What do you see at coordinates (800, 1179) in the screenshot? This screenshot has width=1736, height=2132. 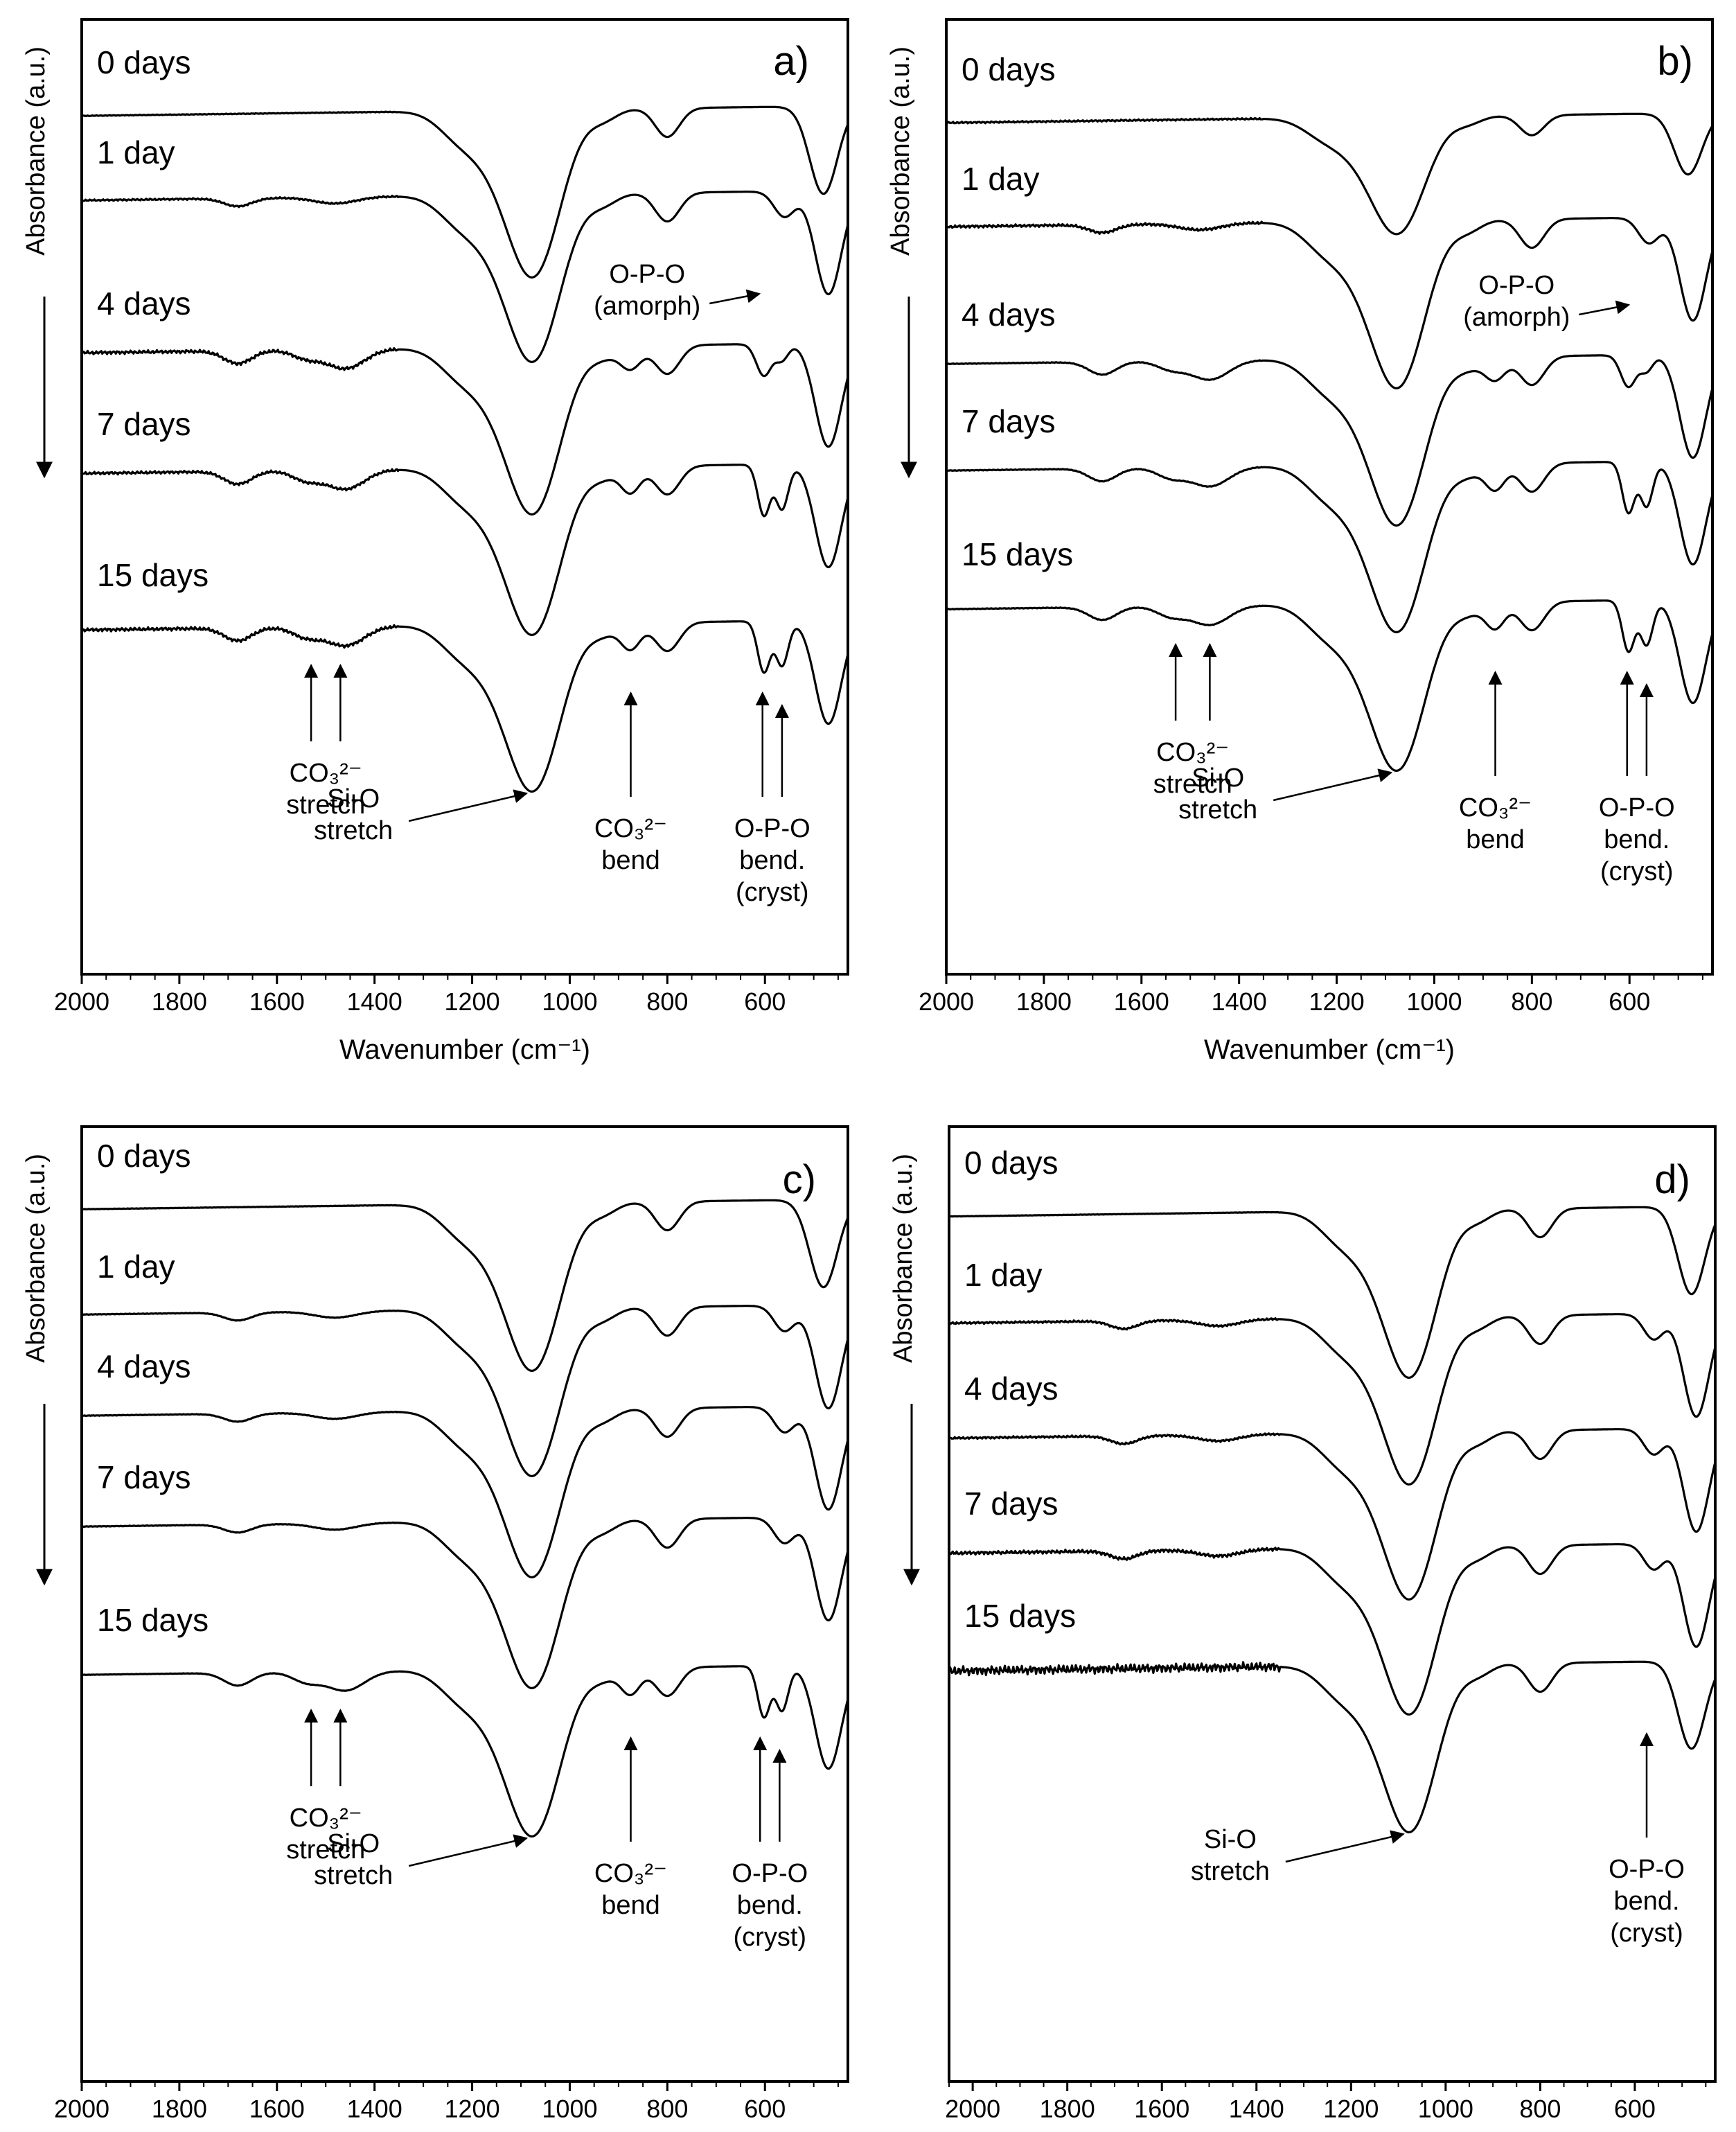 I see `panel-label: c)` at bounding box center [800, 1179].